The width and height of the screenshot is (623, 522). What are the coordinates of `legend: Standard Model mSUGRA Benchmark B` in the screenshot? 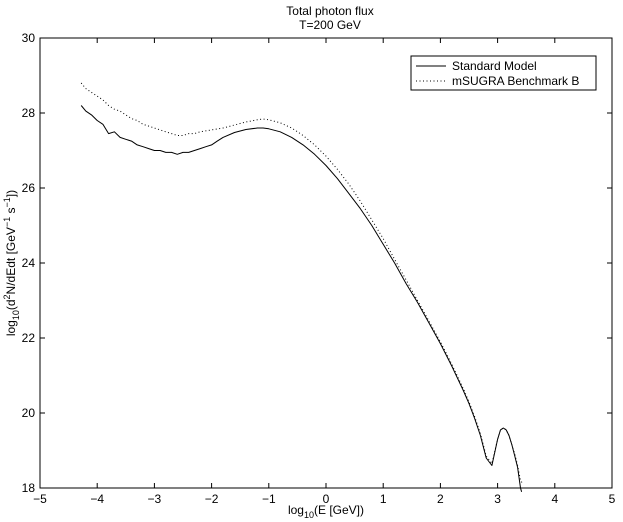 It's located at (503, 73).